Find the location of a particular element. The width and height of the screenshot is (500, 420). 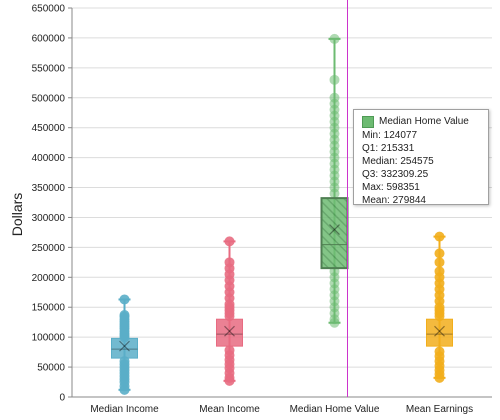

box-mean-income is located at coordinates (229, 311).